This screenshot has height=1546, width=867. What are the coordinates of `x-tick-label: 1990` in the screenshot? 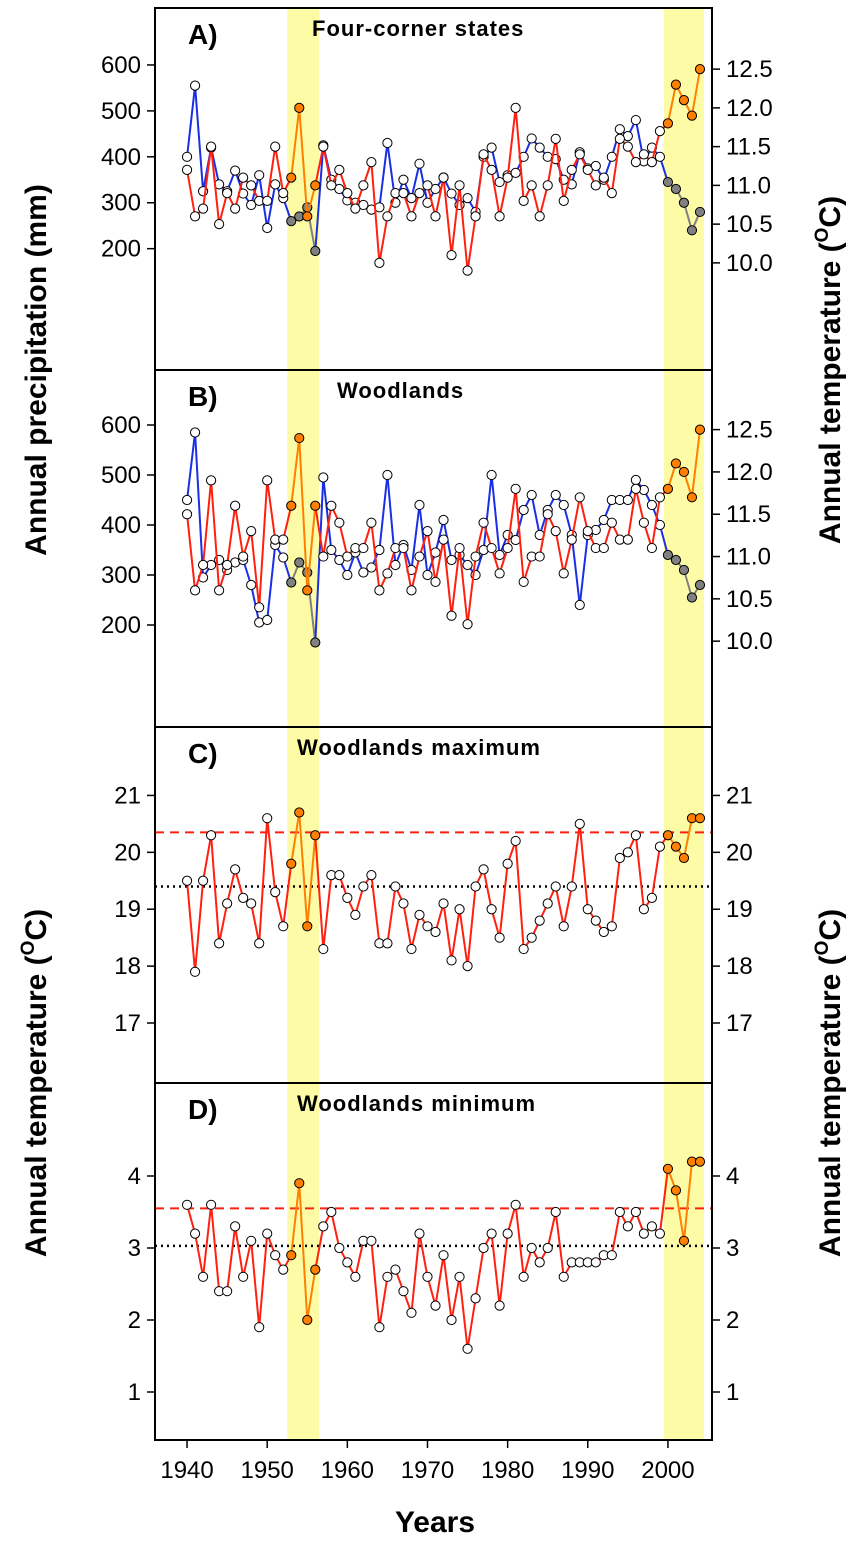 It's located at (587, 1470).